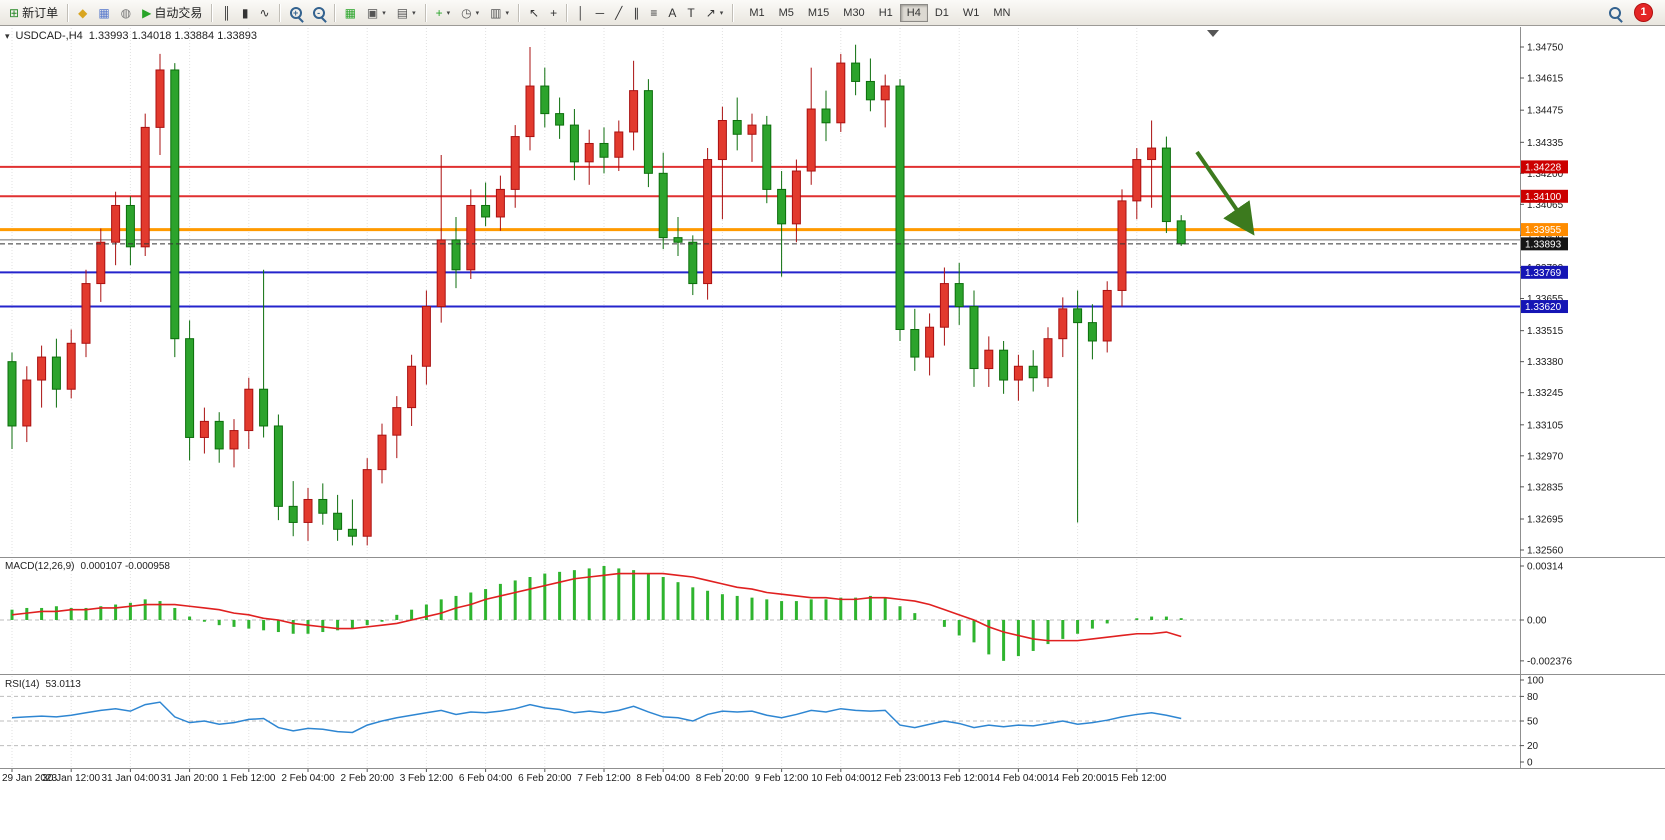 Image resolution: width=1665 pixels, height=840 pixels. I want to click on search-icon, so click(1615, 12).